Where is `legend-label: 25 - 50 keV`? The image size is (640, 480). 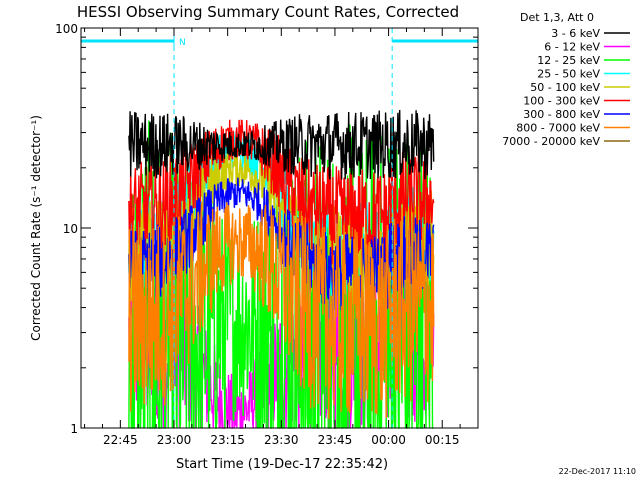
legend-label: 25 - 50 keV is located at coordinates (568, 74).